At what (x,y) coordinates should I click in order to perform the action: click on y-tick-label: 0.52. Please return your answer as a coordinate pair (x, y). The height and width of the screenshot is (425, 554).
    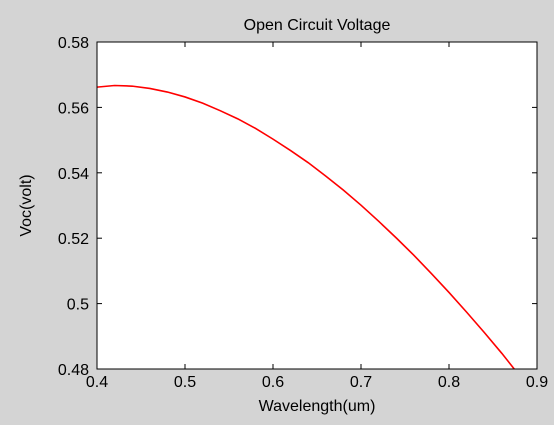
    Looking at the image, I should click on (73, 239).